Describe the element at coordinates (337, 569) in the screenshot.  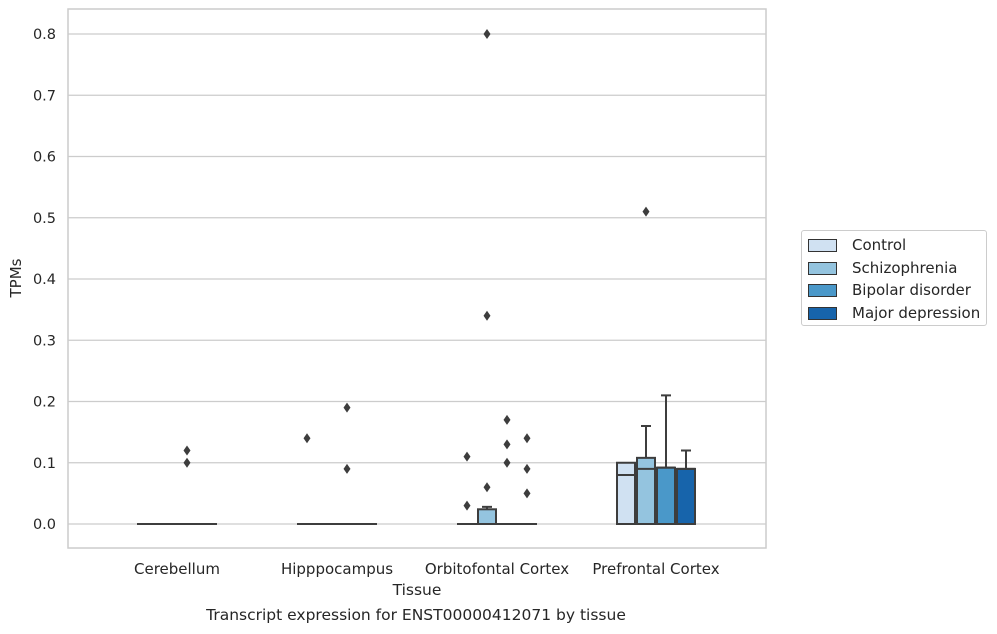
I see `x-tick-label: Hipppocampus` at that location.